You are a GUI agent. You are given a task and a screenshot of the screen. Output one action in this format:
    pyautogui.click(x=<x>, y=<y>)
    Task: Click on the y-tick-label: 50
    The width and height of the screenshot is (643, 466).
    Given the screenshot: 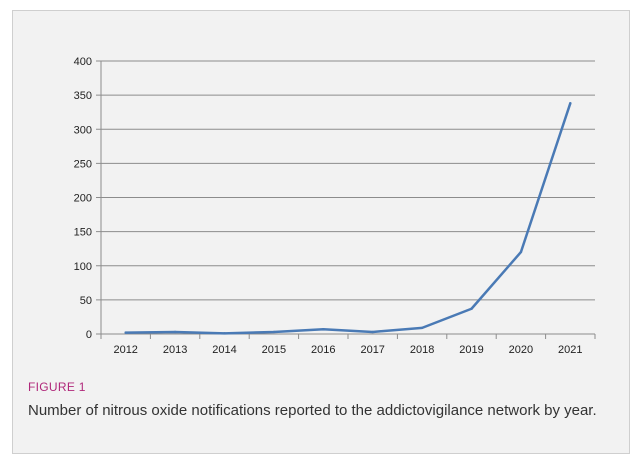 What is the action you would take?
    pyautogui.click(x=86, y=301)
    